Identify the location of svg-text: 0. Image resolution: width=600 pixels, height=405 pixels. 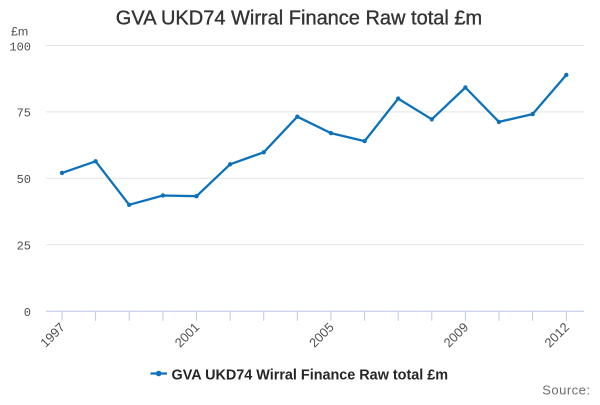
(27, 313).